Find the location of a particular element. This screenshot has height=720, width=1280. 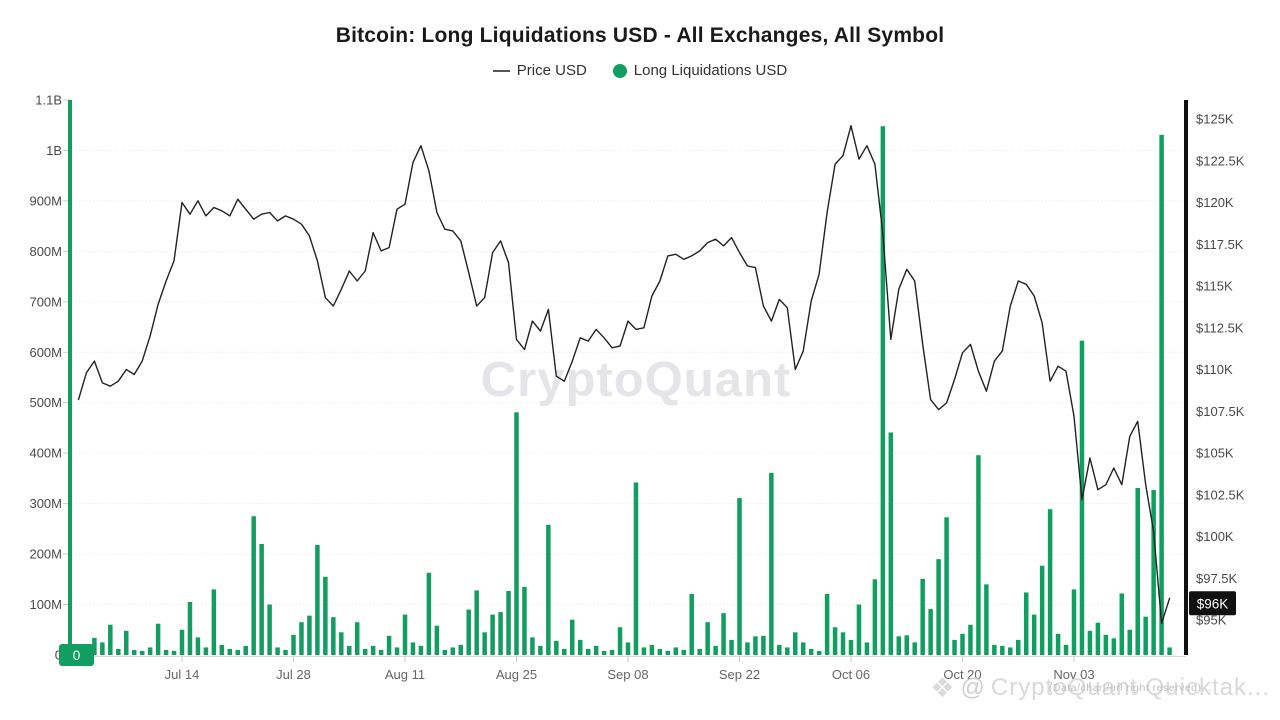

legend-item-liquidations: Long Liquidations USD is located at coordinates (699, 70).